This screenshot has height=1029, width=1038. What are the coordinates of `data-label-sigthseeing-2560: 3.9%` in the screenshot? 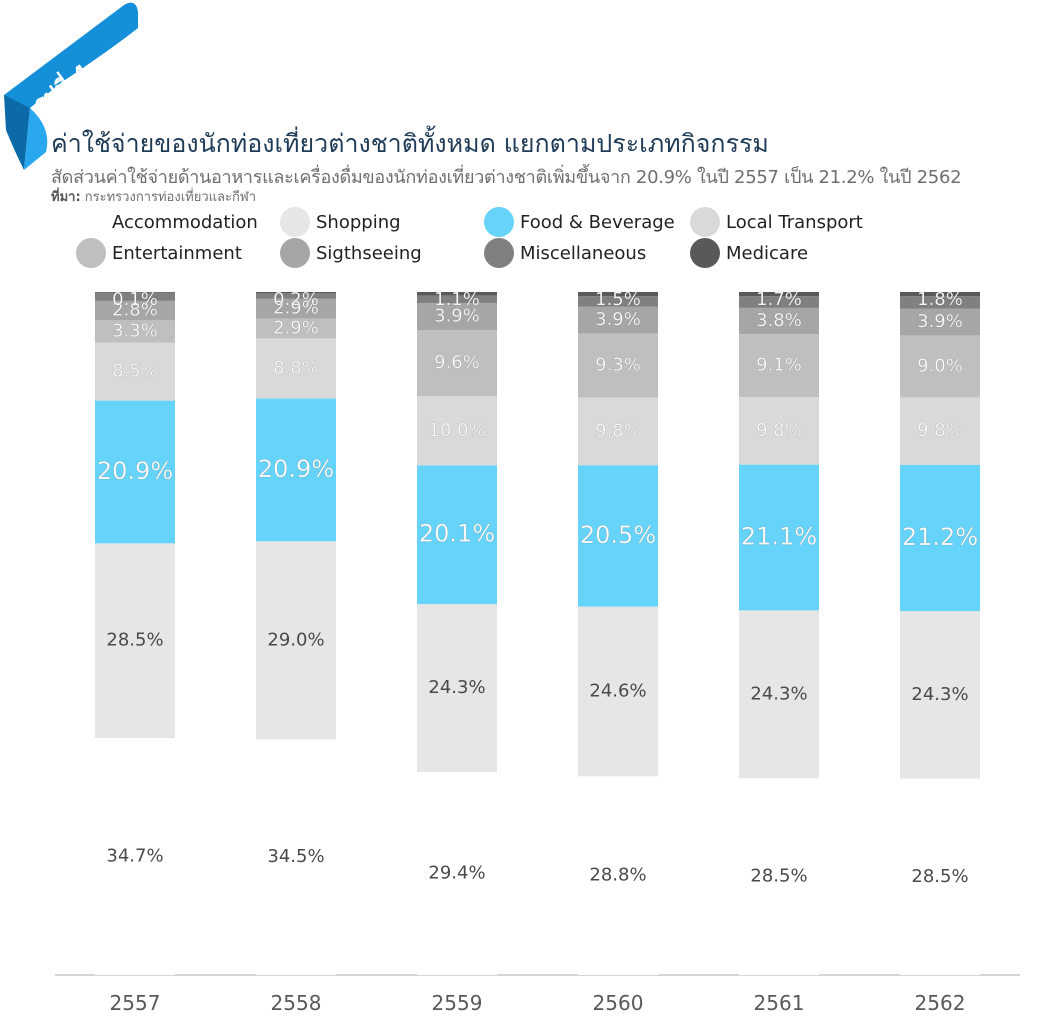 It's located at (618, 319).